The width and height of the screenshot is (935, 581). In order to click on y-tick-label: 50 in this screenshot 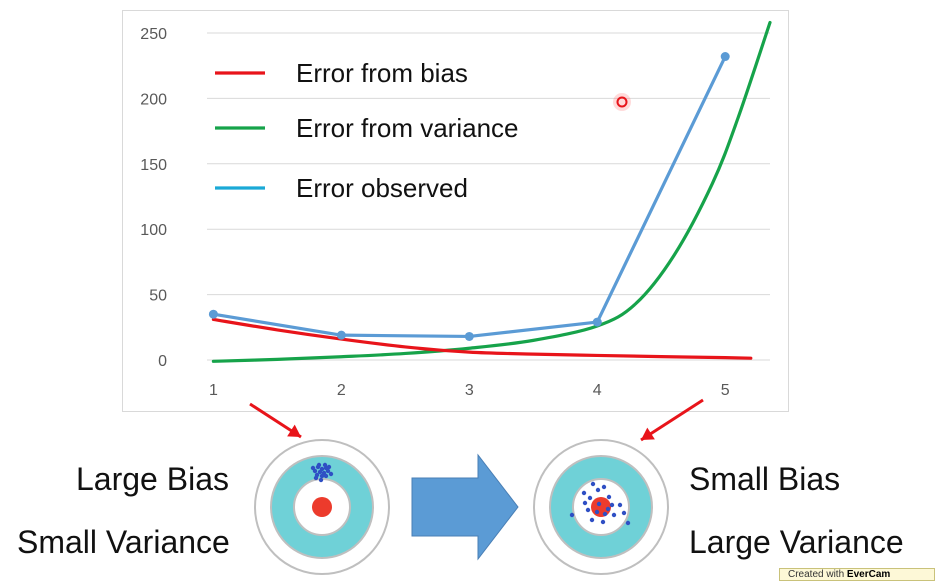, I will do `click(158, 296)`.